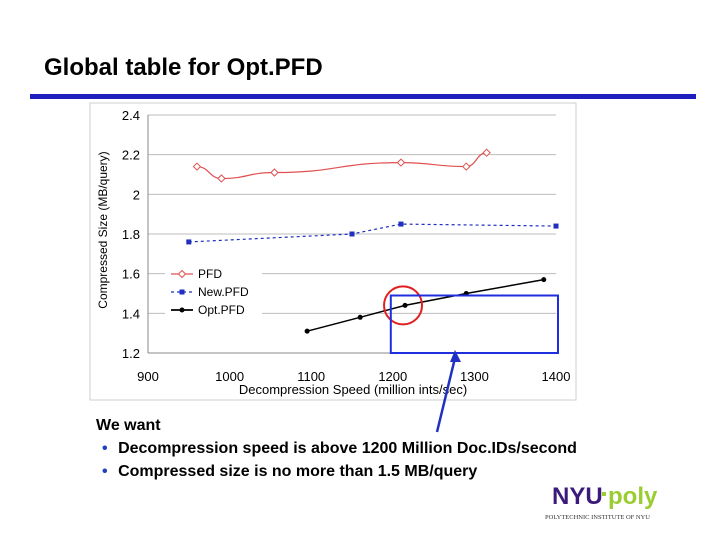 The image size is (720, 540). What do you see at coordinates (182, 292) in the screenshot?
I see `legend-marker-newpfd` at bounding box center [182, 292].